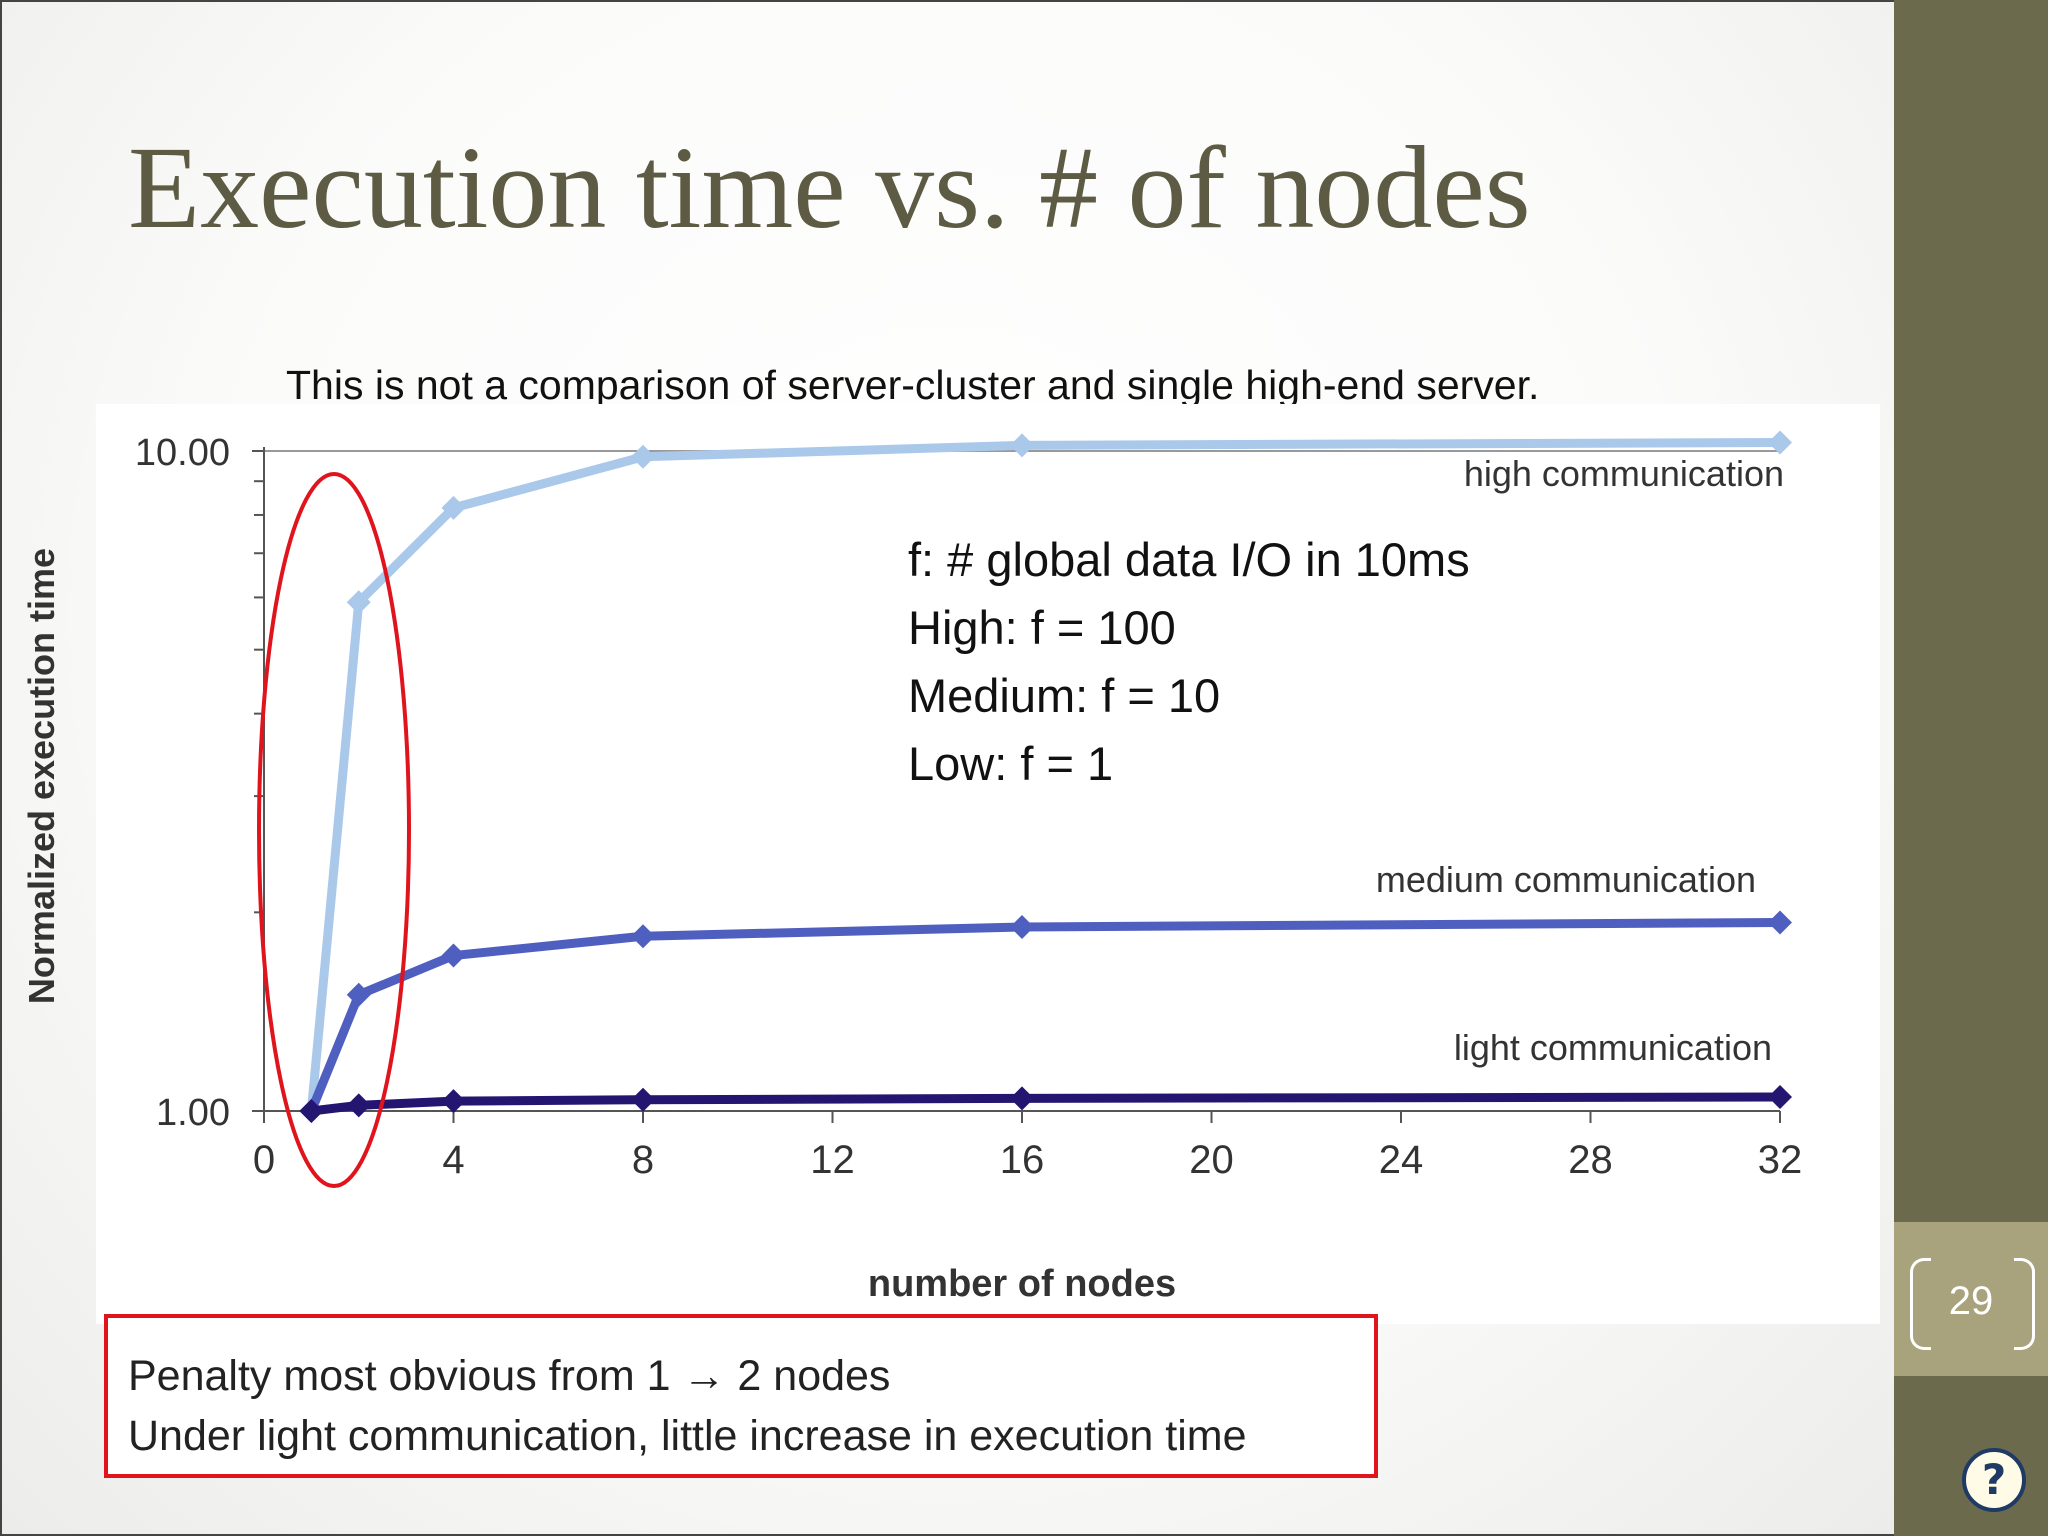  What do you see at coordinates (1042, 627) in the screenshot?
I see `annotation-line-2: High: f = 100` at bounding box center [1042, 627].